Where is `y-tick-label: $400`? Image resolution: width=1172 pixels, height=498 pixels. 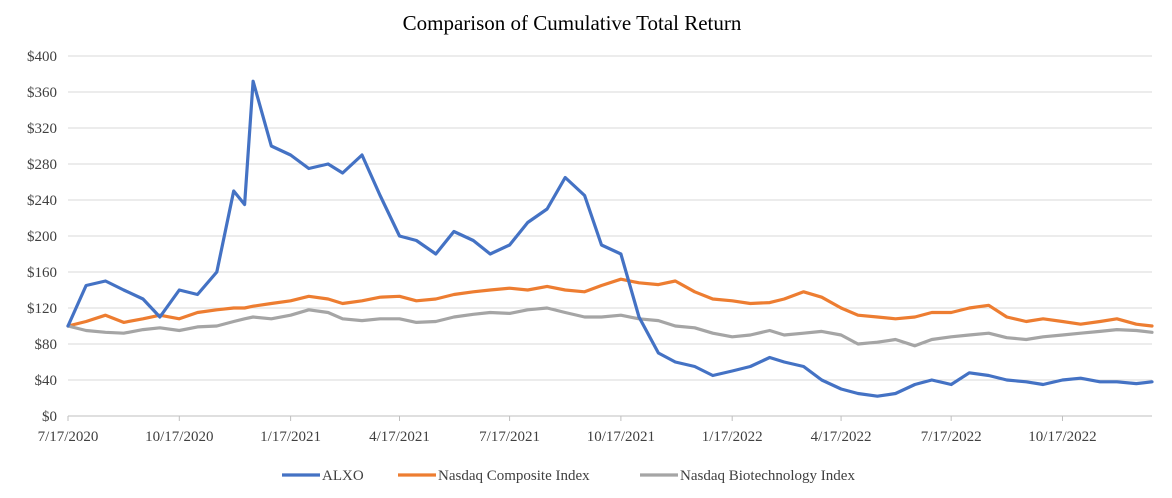
y-tick-label: $400 is located at coordinates (42, 57).